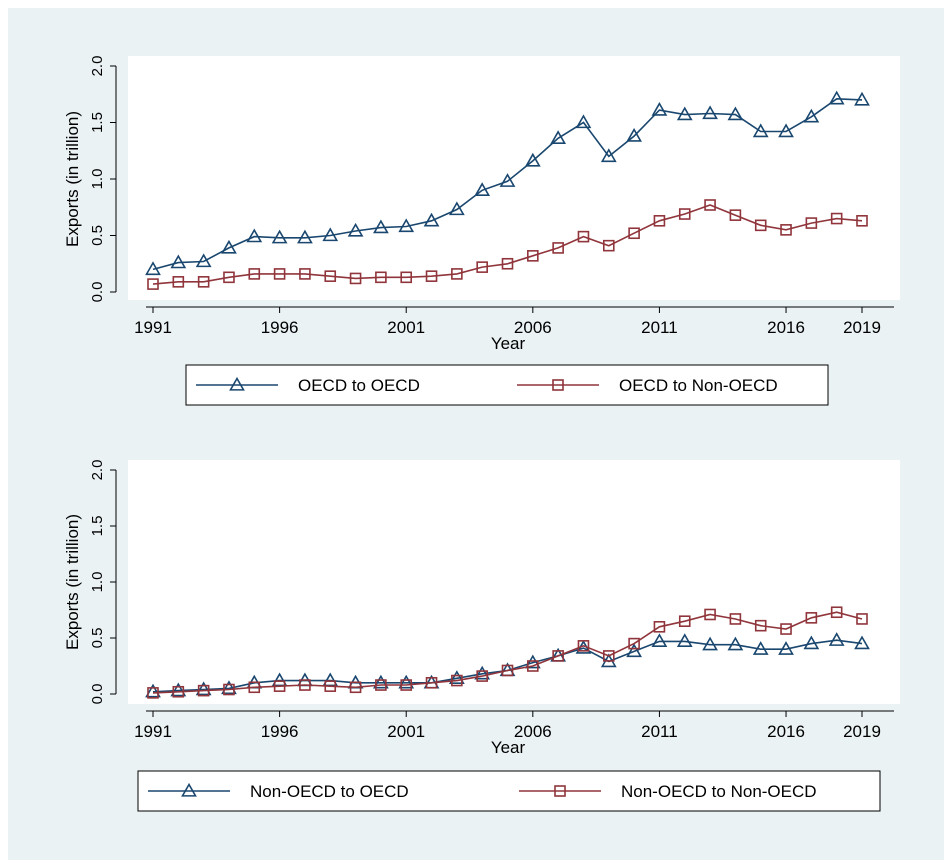 This screenshot has height=868, width=952. Describe the element at coordinates (72, 582) in the screenshot. I see `p2-y-axis-title: Exports (in trillion)` at that location.